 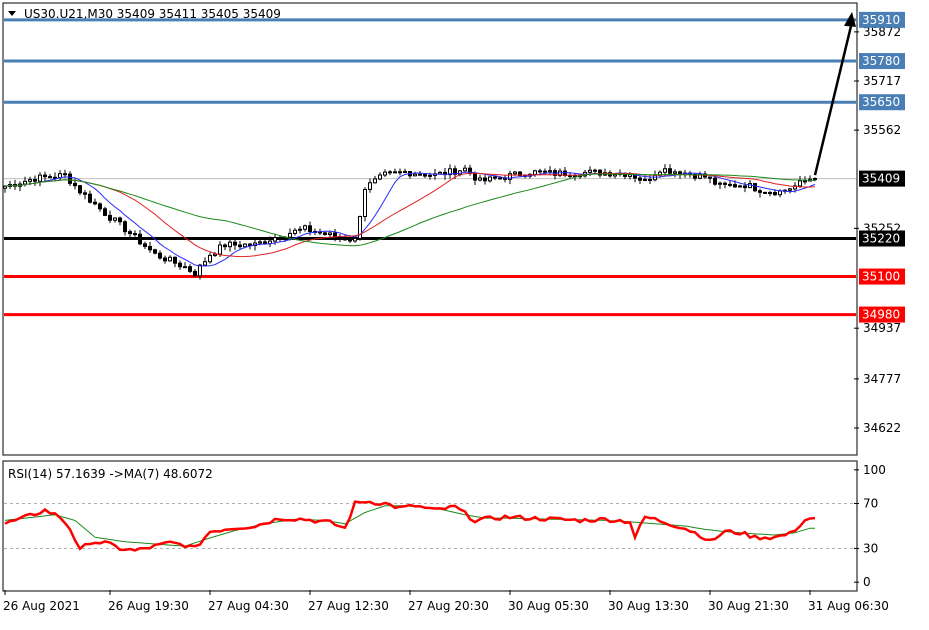 I want to click on current-price-tag, so click(x=882, y=178).